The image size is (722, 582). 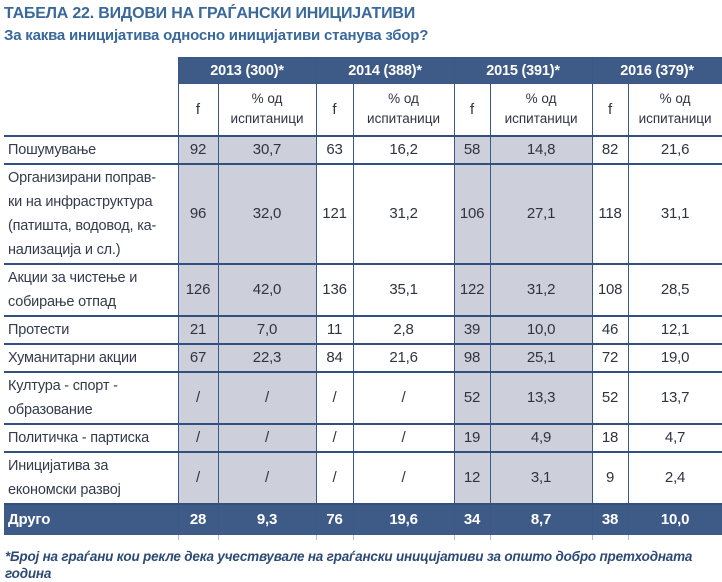 I want to click on cell: 35,1, so click(x=403, y=289).